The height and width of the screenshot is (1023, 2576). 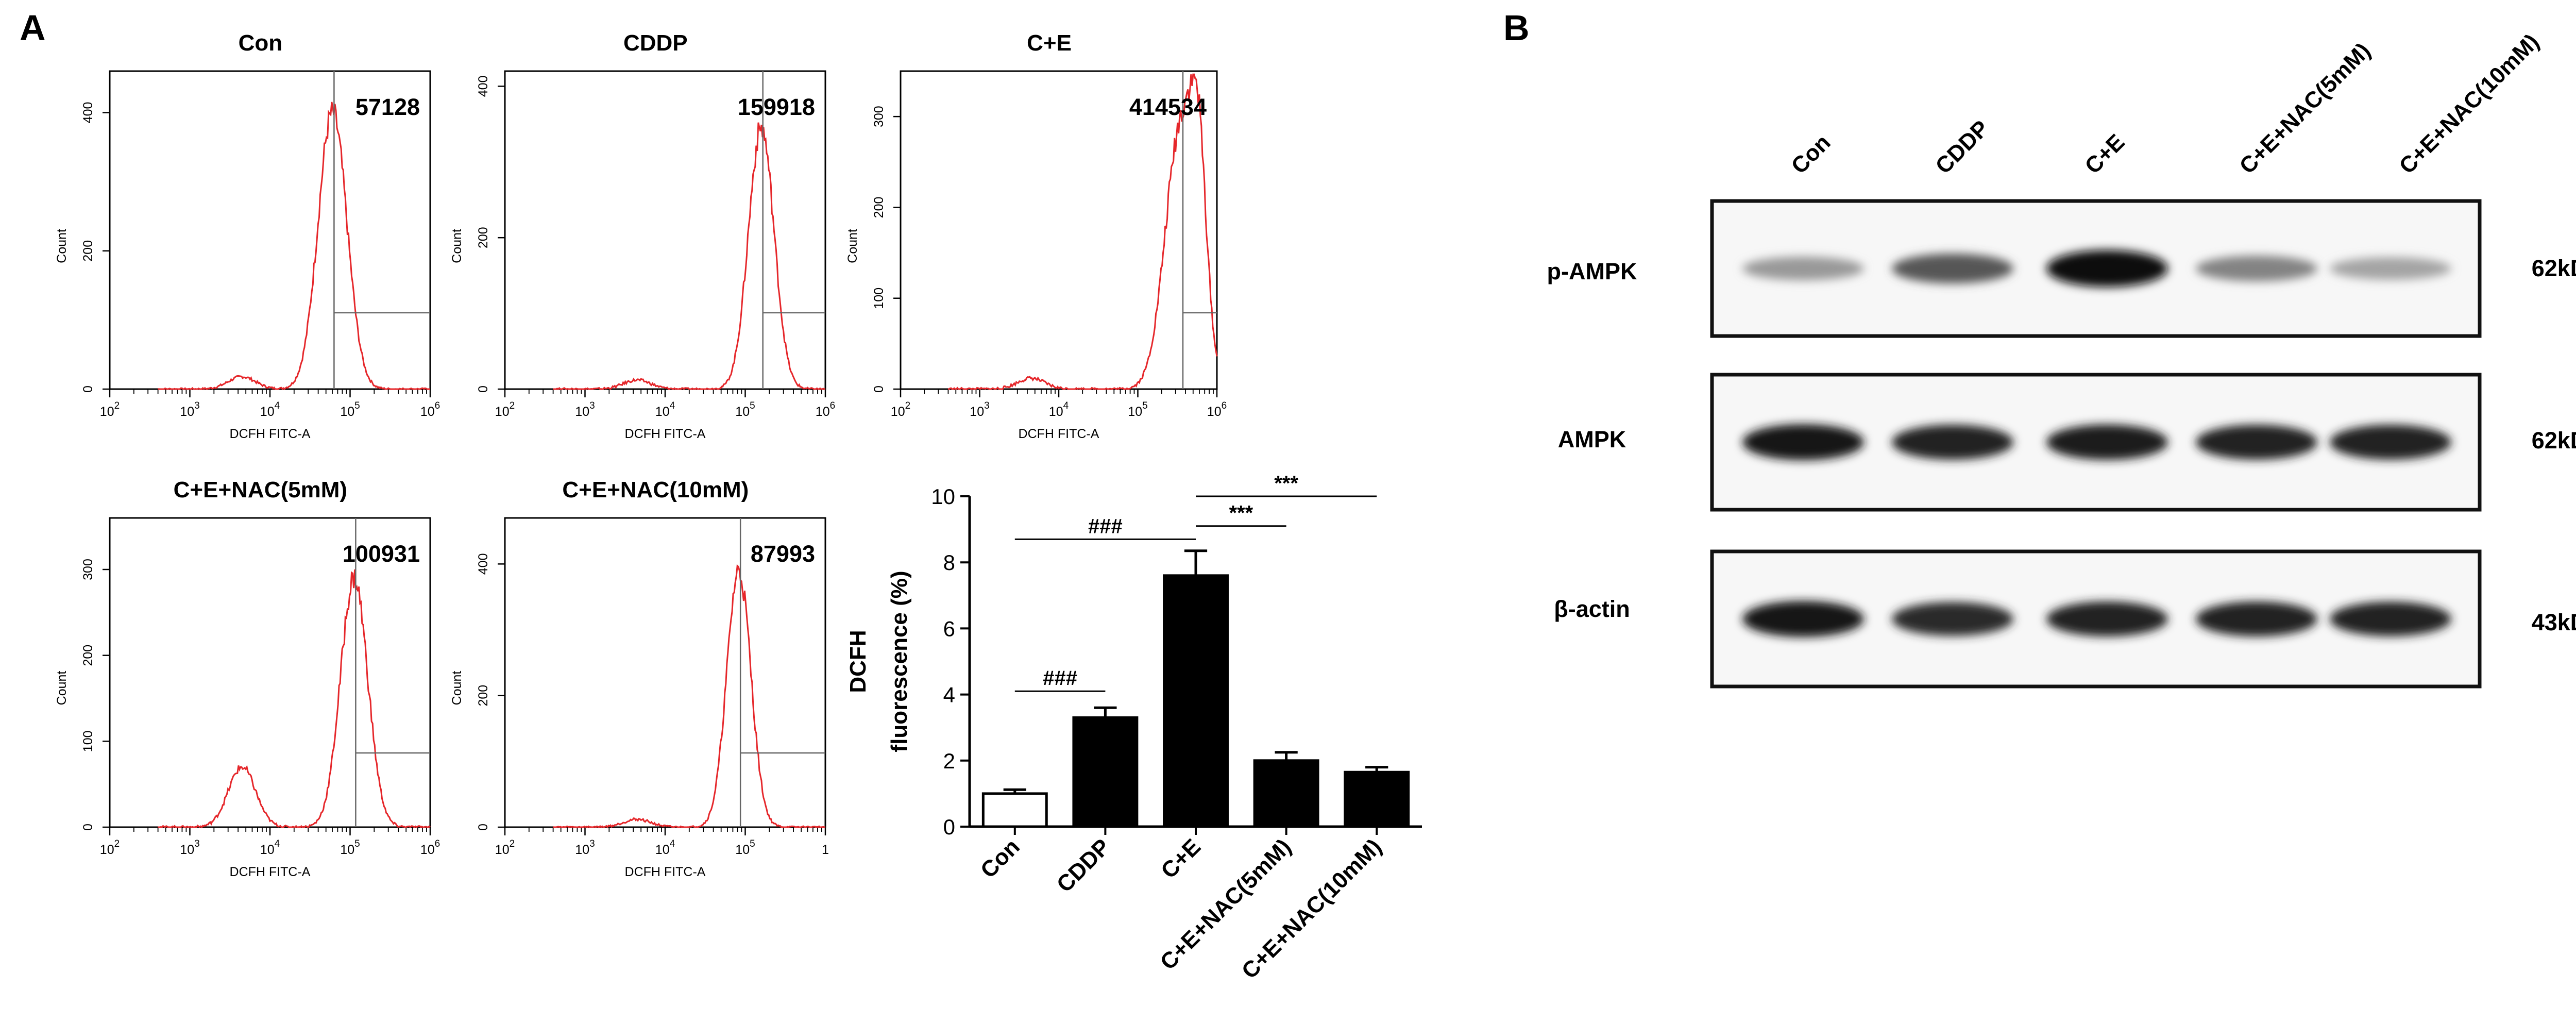 I want to click on y-tick-label: 100, so click(x=88, y=741).